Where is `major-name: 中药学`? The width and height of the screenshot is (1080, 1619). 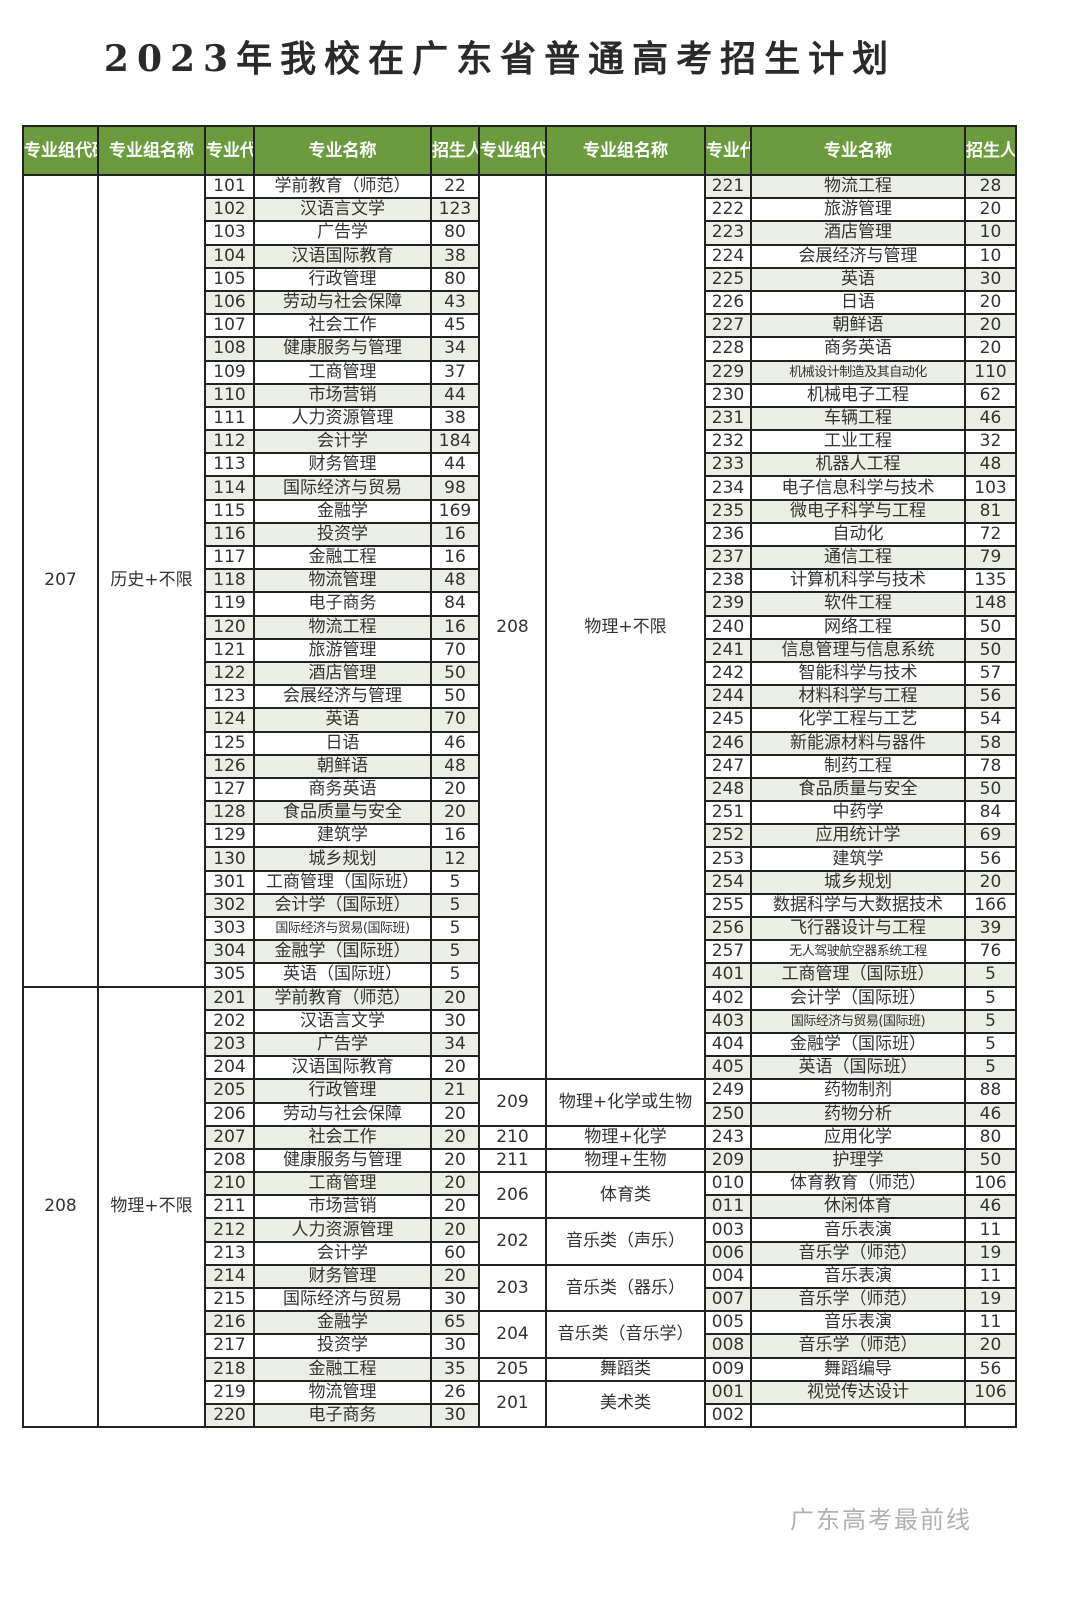 major-name: 中药学 is located at coordinates (858, 813).